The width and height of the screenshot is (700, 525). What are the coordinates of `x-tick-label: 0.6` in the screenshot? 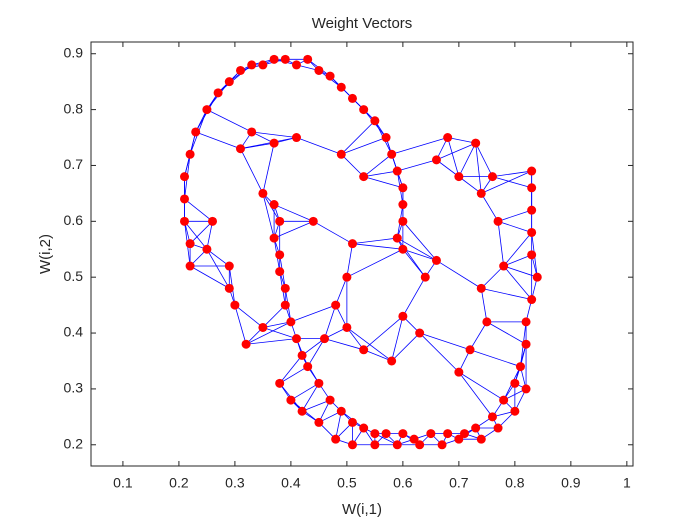 It's located at (403, 483).